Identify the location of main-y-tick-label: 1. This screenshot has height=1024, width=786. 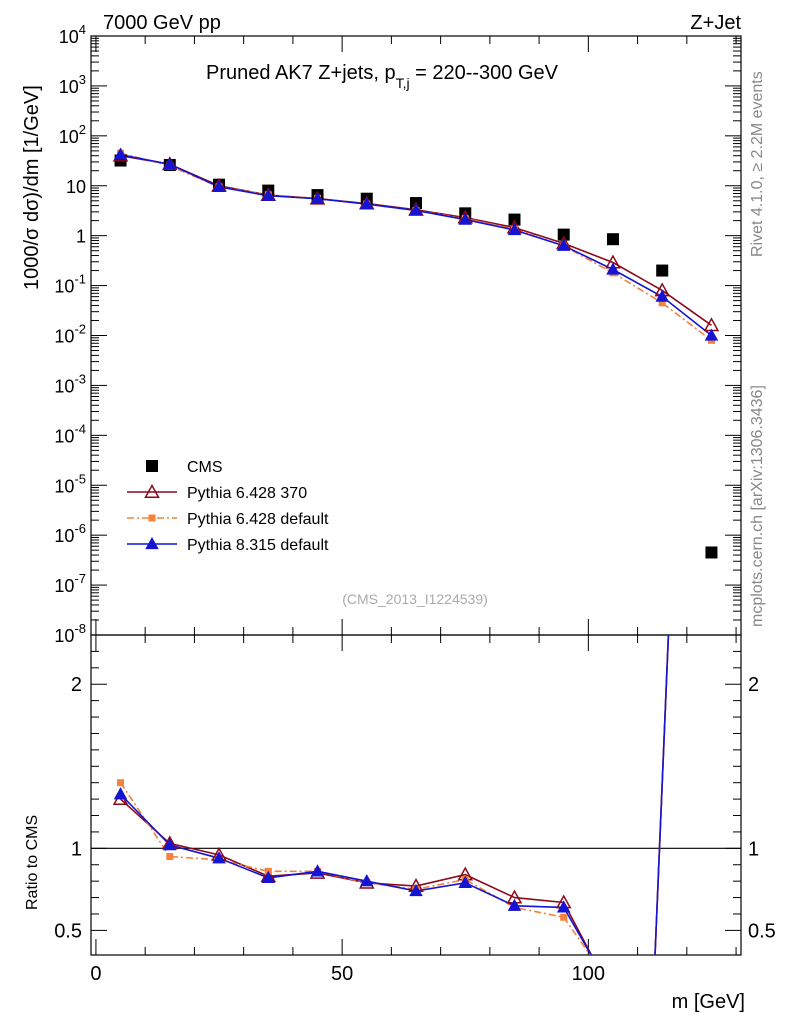
(81, 237).